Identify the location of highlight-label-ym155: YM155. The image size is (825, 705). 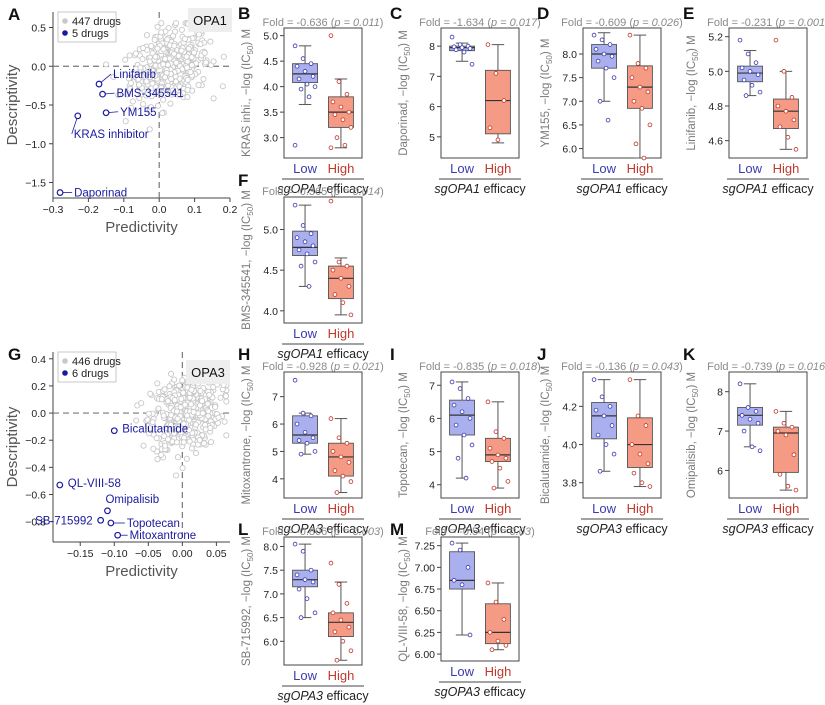
(138, 113).